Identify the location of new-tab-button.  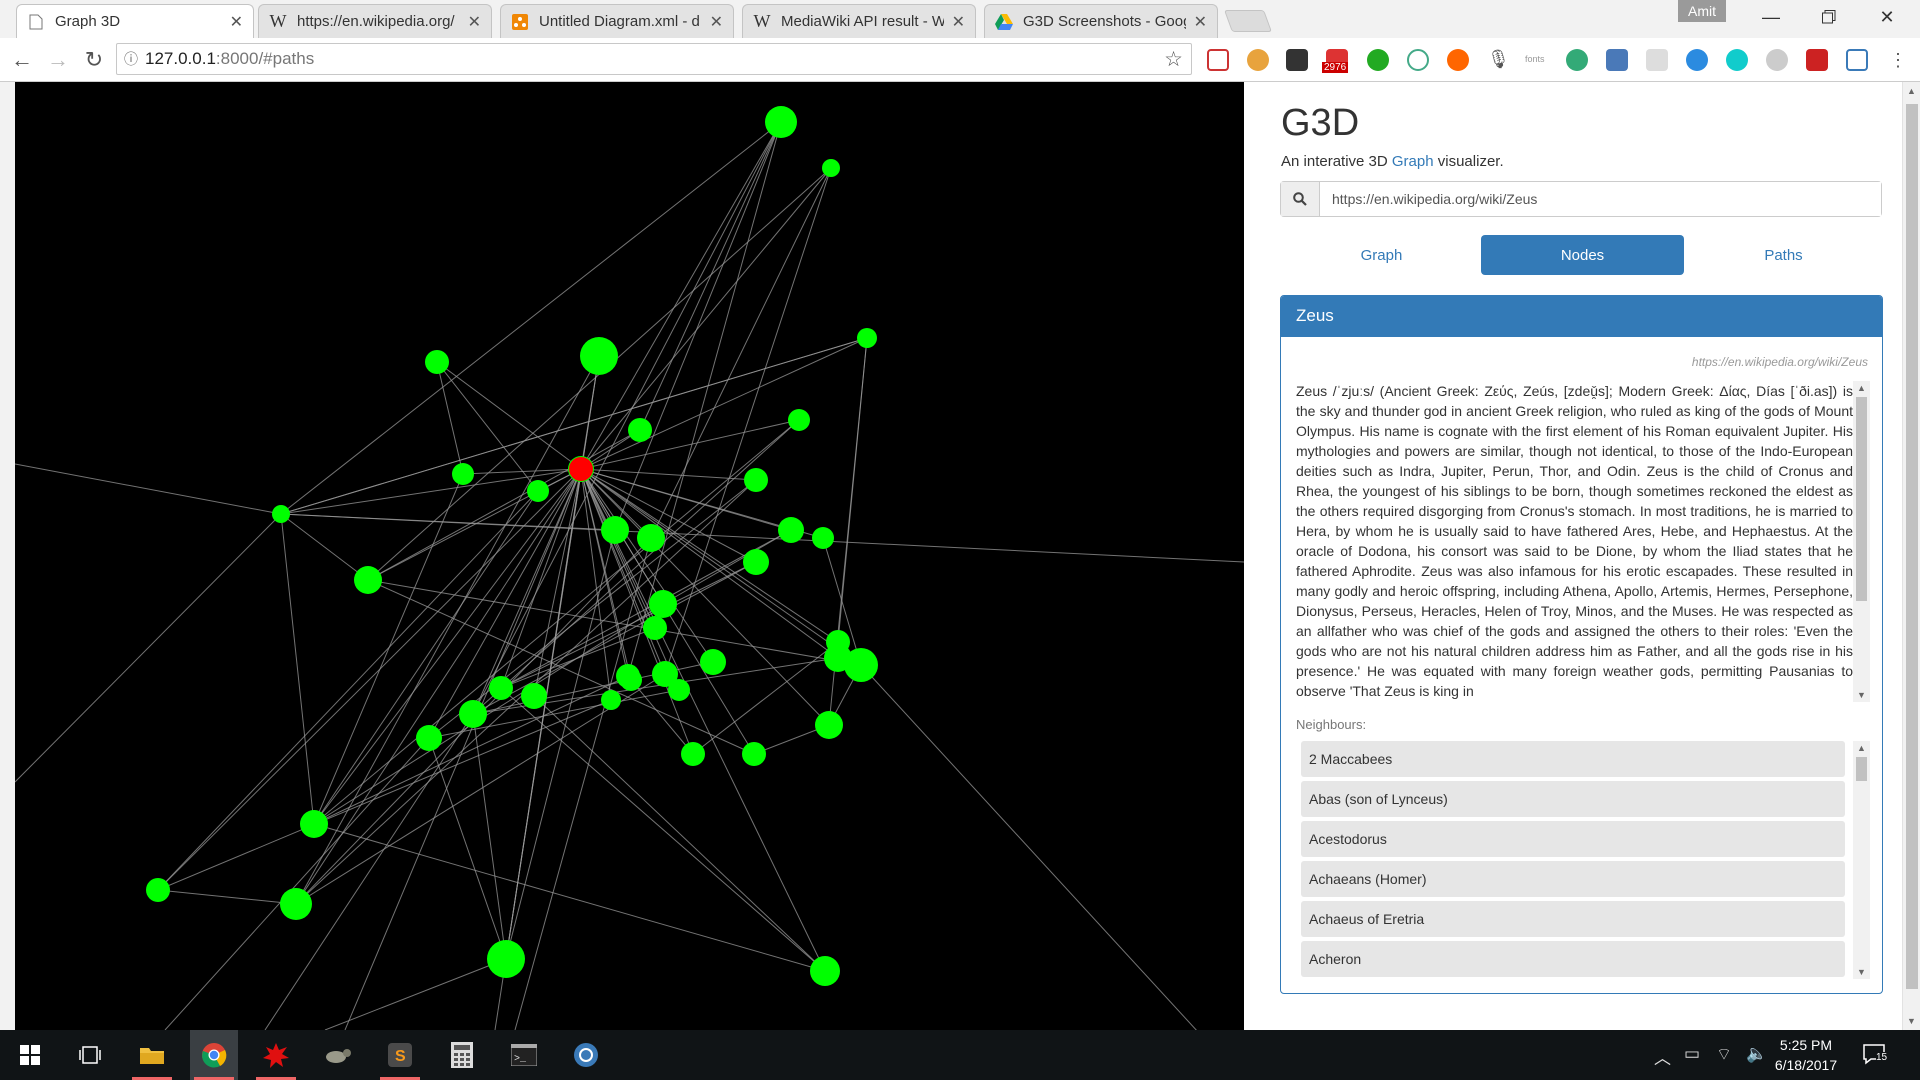
(1248, 21).